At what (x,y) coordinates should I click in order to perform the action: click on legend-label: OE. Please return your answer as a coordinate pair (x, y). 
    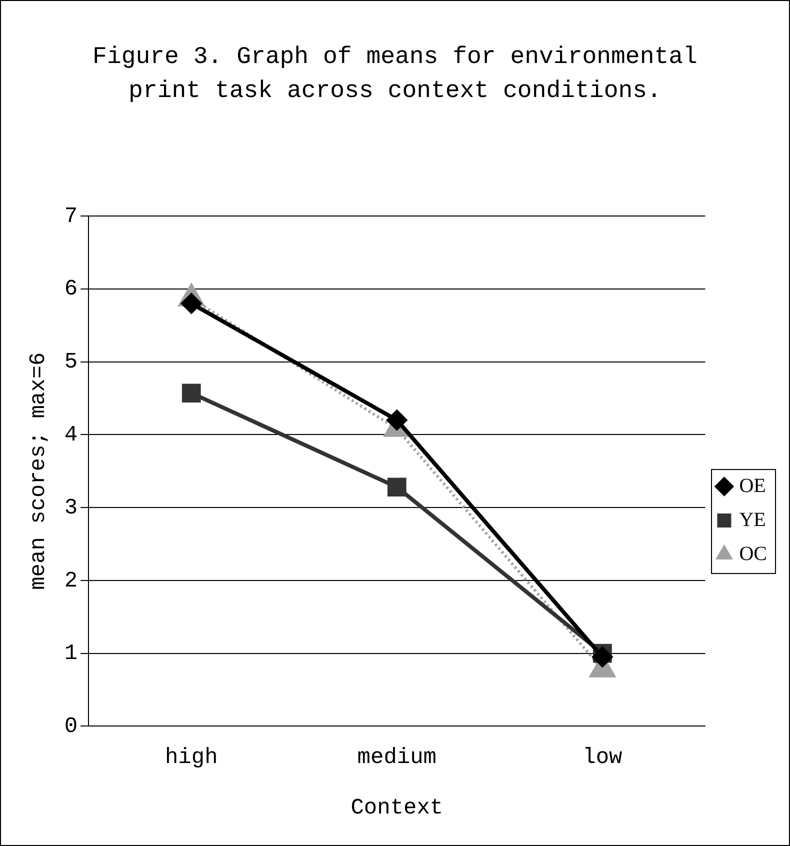
    Looking at the image, I should click on (752, 485).